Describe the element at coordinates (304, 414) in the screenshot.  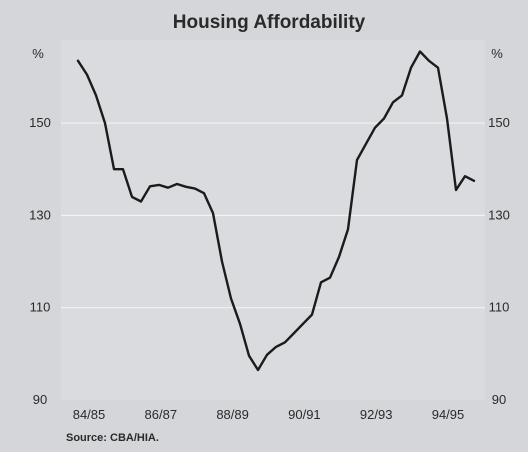
I see `x-tick-90-91: 90/91` at that location.